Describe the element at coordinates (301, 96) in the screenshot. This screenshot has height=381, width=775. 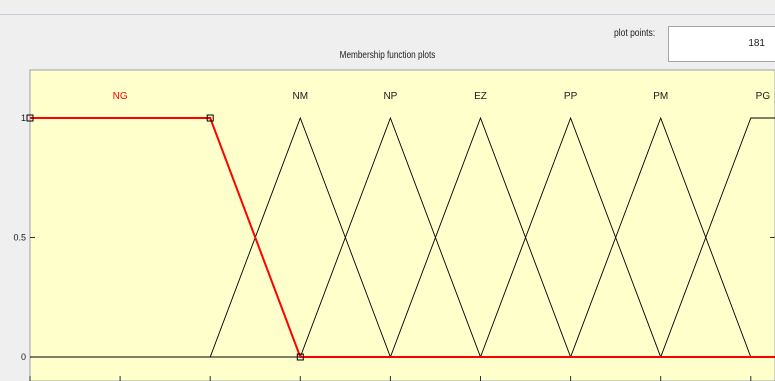
I see `mf-label-nm: NM` at that location.